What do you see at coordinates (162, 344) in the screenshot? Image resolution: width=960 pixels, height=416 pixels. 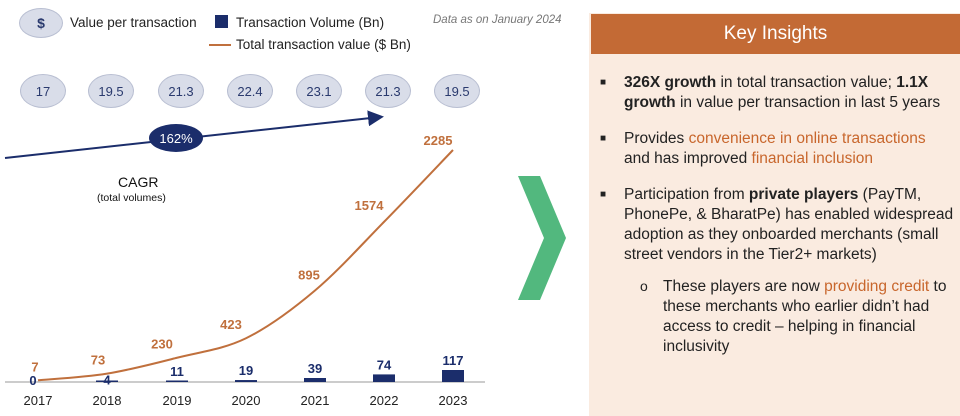 I see `value-data-label: 230` at bounding box center [162, 344].